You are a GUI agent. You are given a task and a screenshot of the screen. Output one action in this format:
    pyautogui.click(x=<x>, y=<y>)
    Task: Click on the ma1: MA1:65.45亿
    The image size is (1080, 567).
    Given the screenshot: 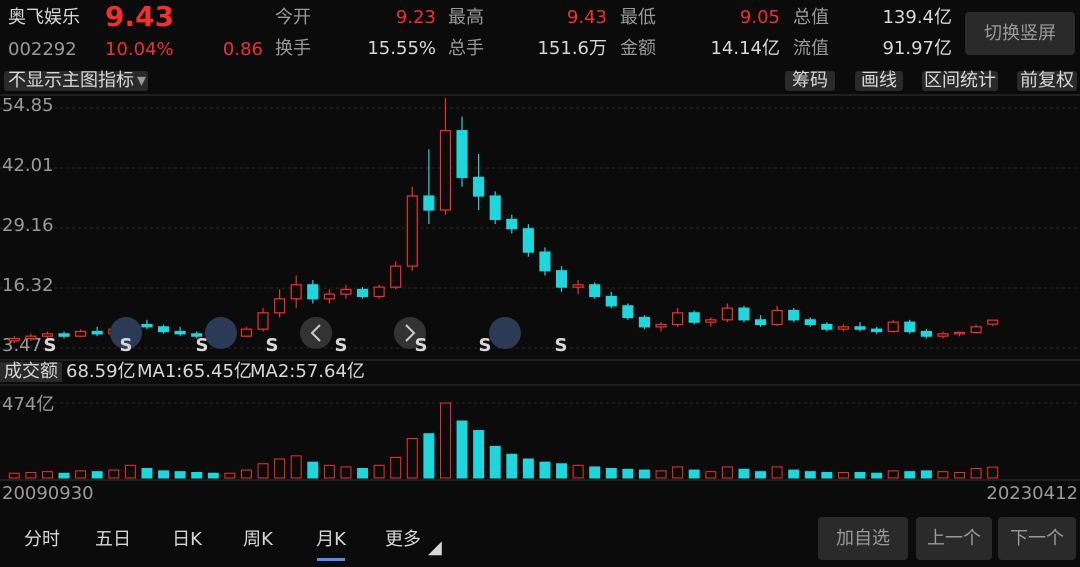 What is the action you would take?
    pyautogui.click(x=194, y=371)
    